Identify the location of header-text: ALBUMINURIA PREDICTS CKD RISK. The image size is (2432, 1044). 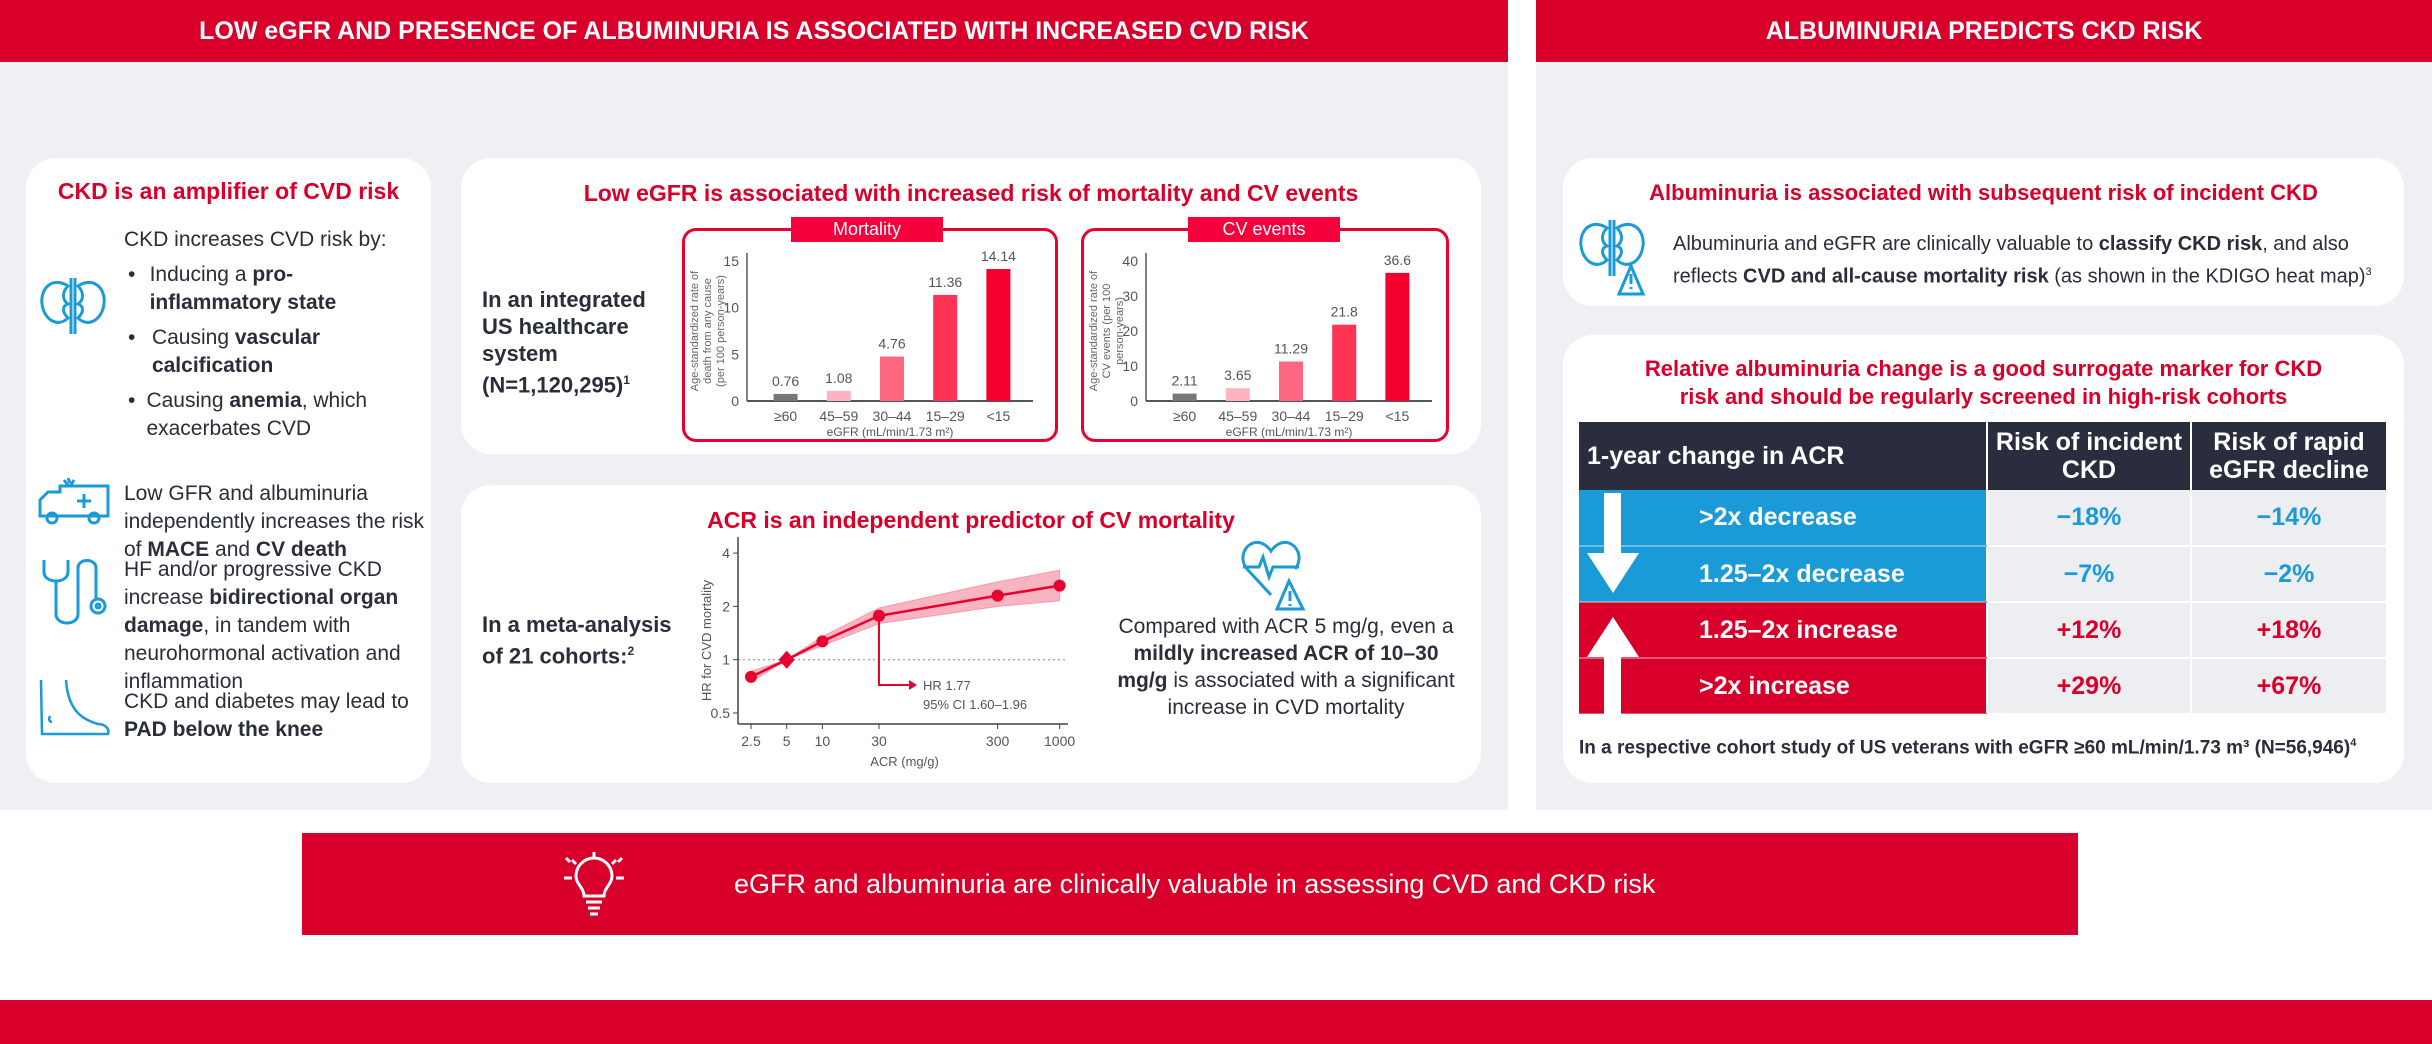
(1984, 30).